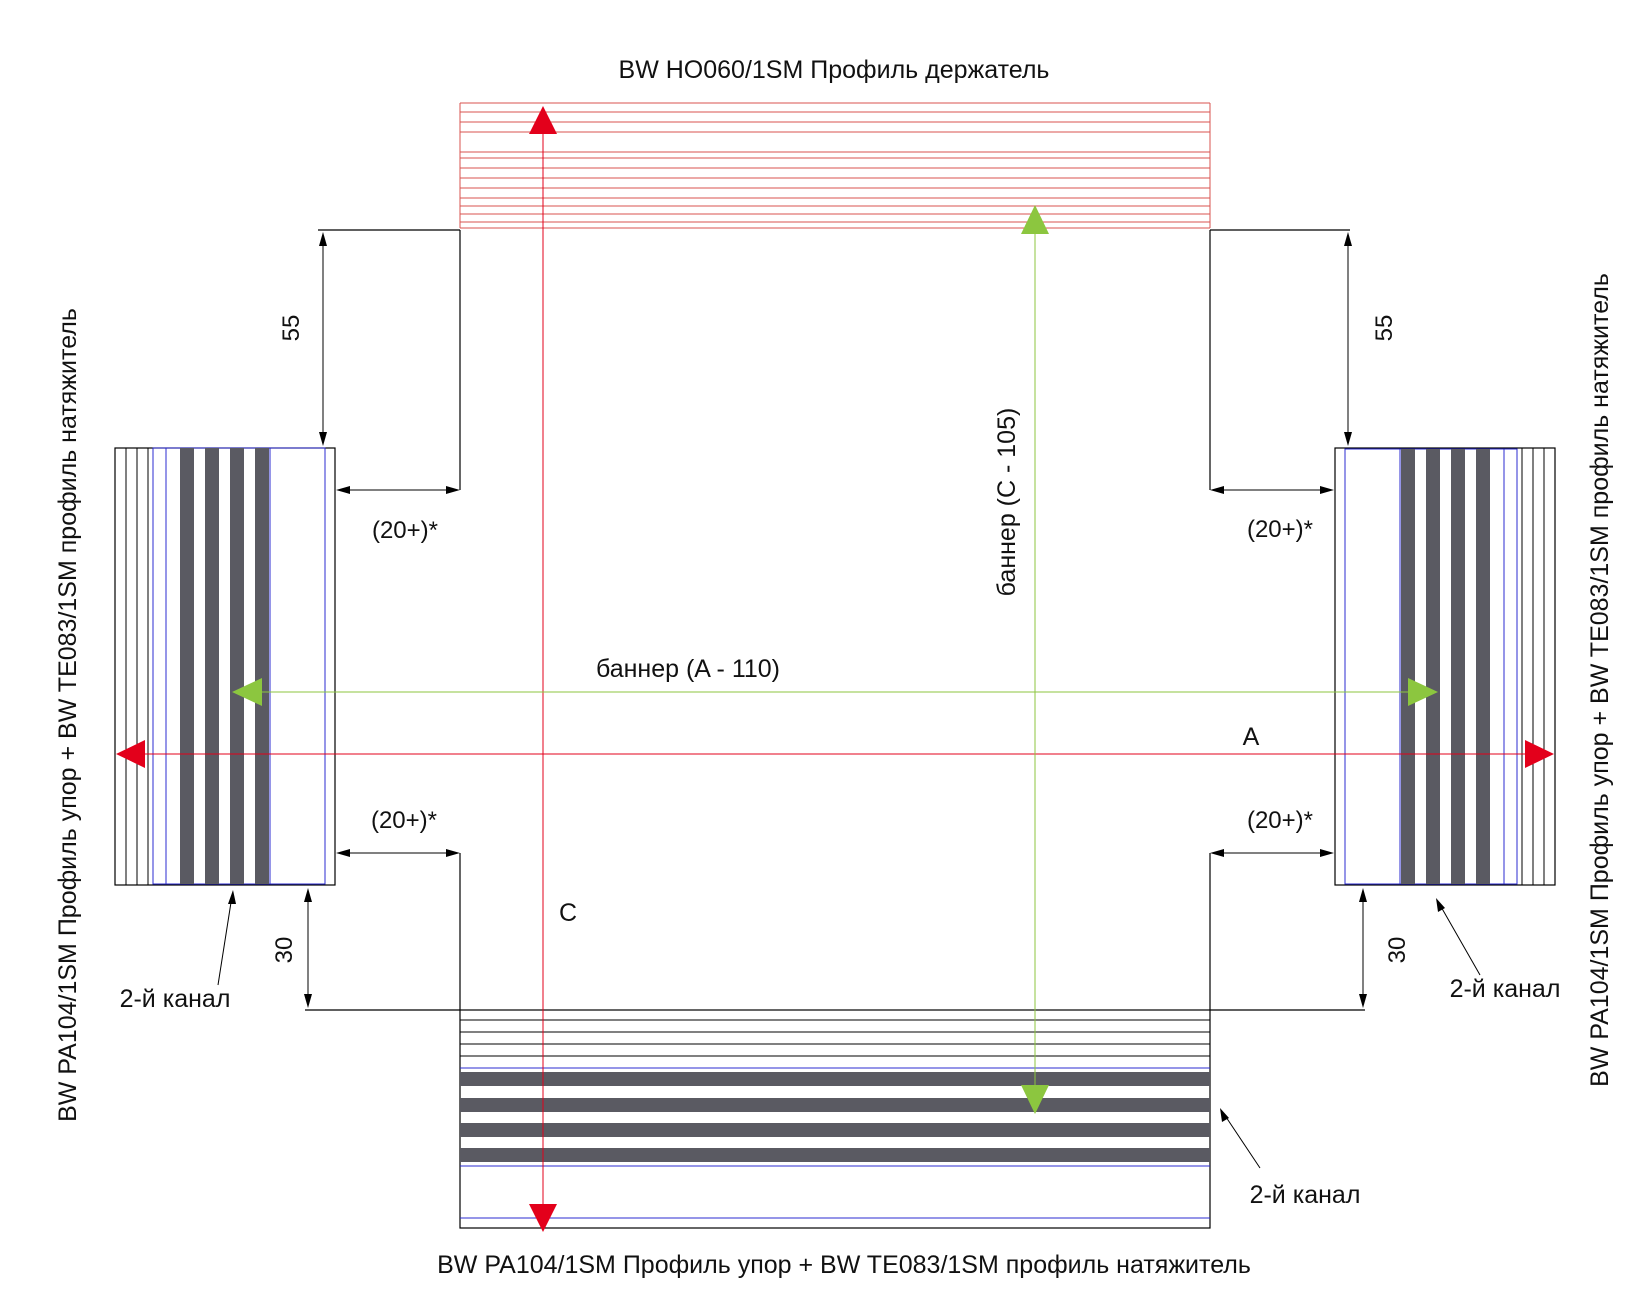 Image resolution: width=1651 pixels, height=1316 pixels. Describe the element at coordinates (175, 999) in the screenshot. I see `channel-left-label: 2-й канал` at that location.